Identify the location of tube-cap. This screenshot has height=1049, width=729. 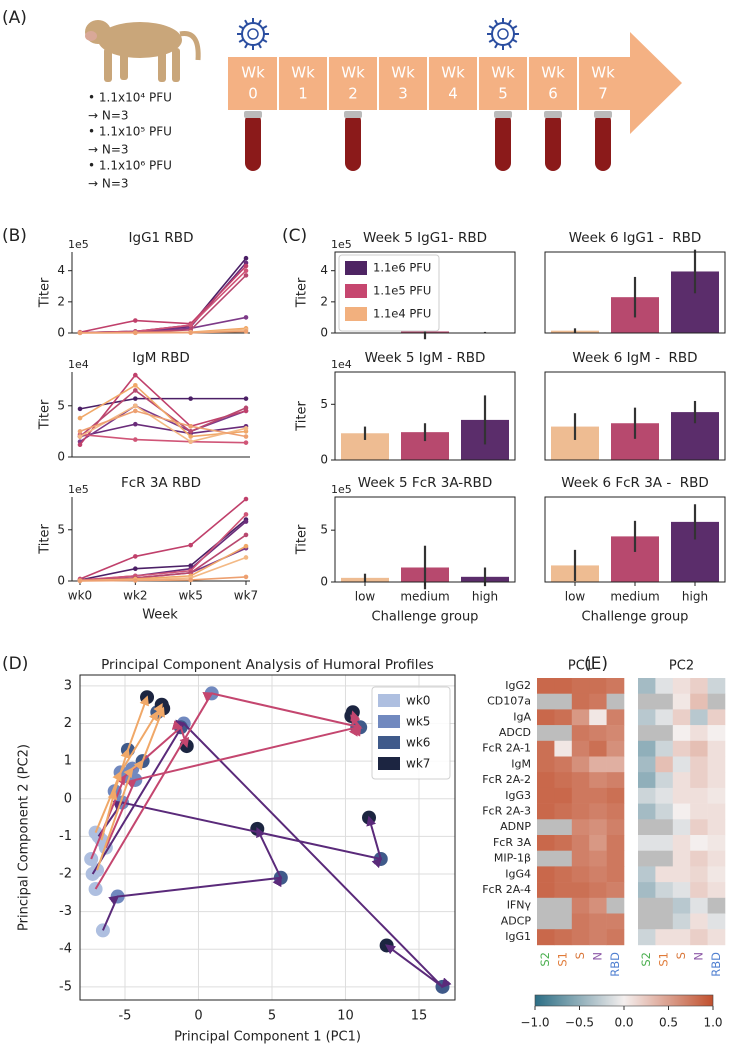
(253, 114).